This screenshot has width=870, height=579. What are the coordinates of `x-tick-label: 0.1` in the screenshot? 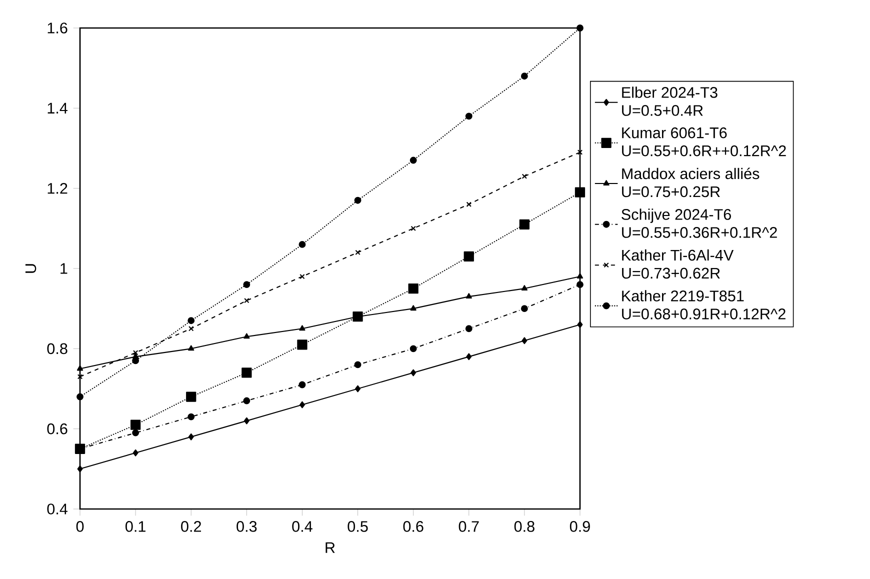 It's located at (136, 526).